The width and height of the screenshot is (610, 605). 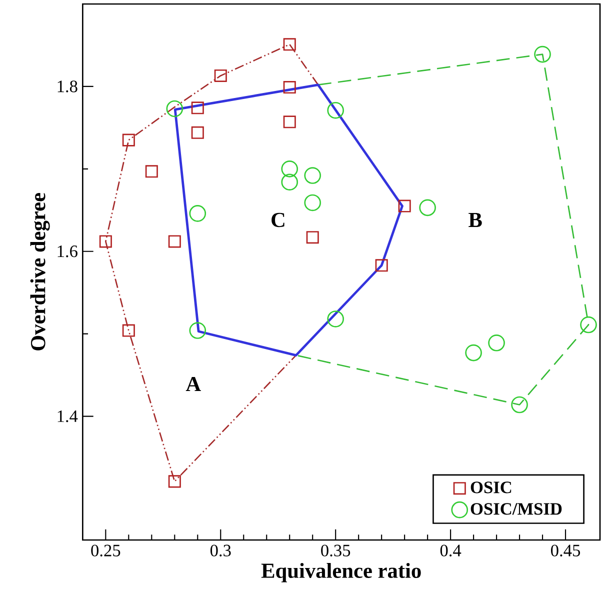 What do you see at coordinates (68, 416) in the screenshot?
I see `y-tick-label: 1.4` at bounding box center [68, 416].